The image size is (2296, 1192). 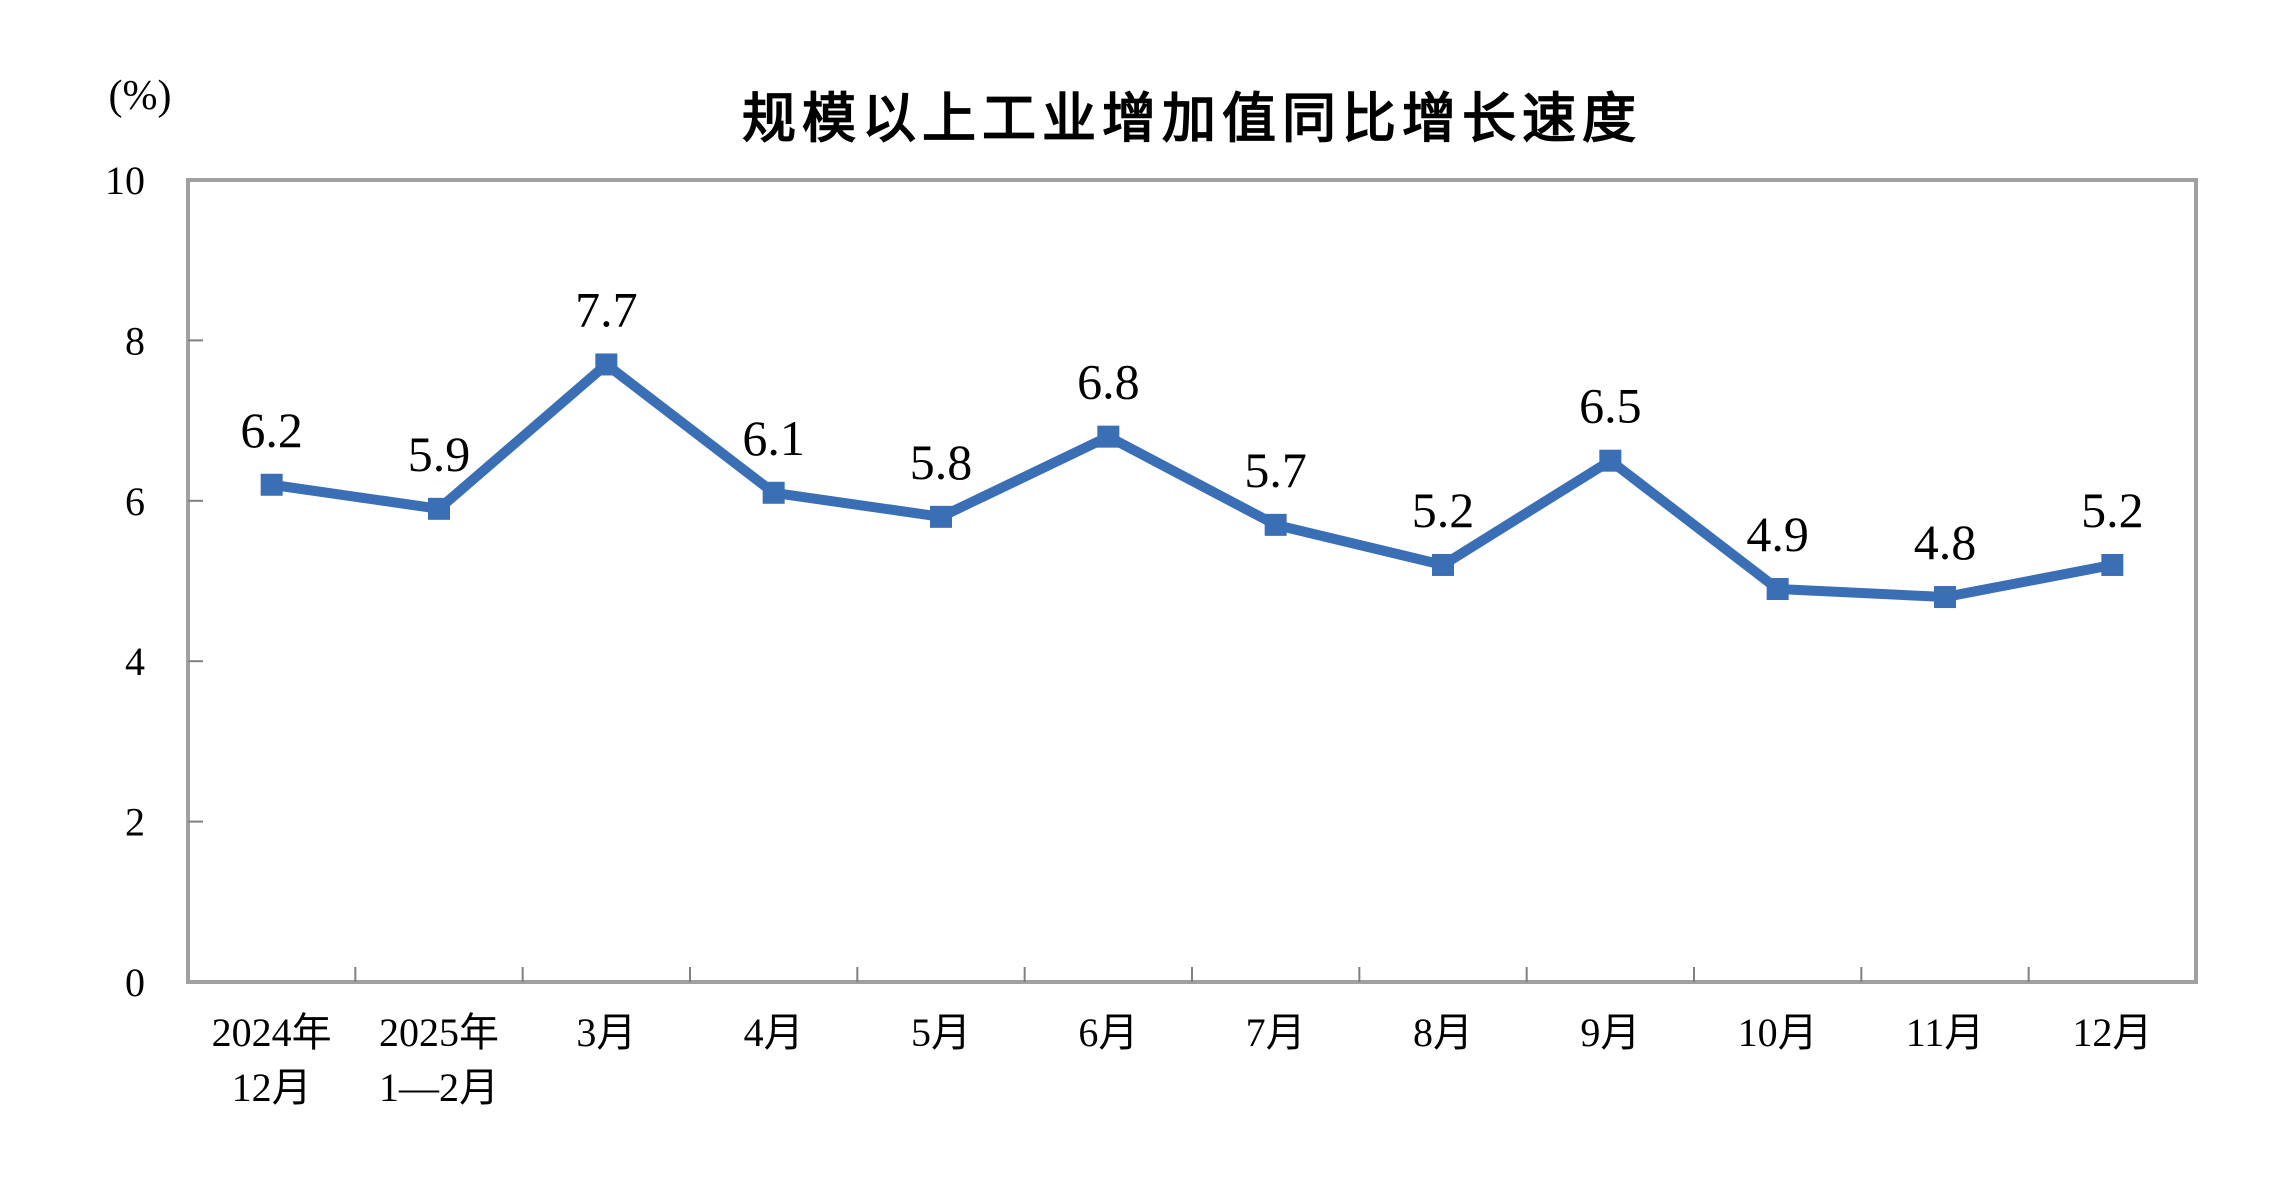 I want to click on x-axis-label: 4月, so click(x=774, y=1032).